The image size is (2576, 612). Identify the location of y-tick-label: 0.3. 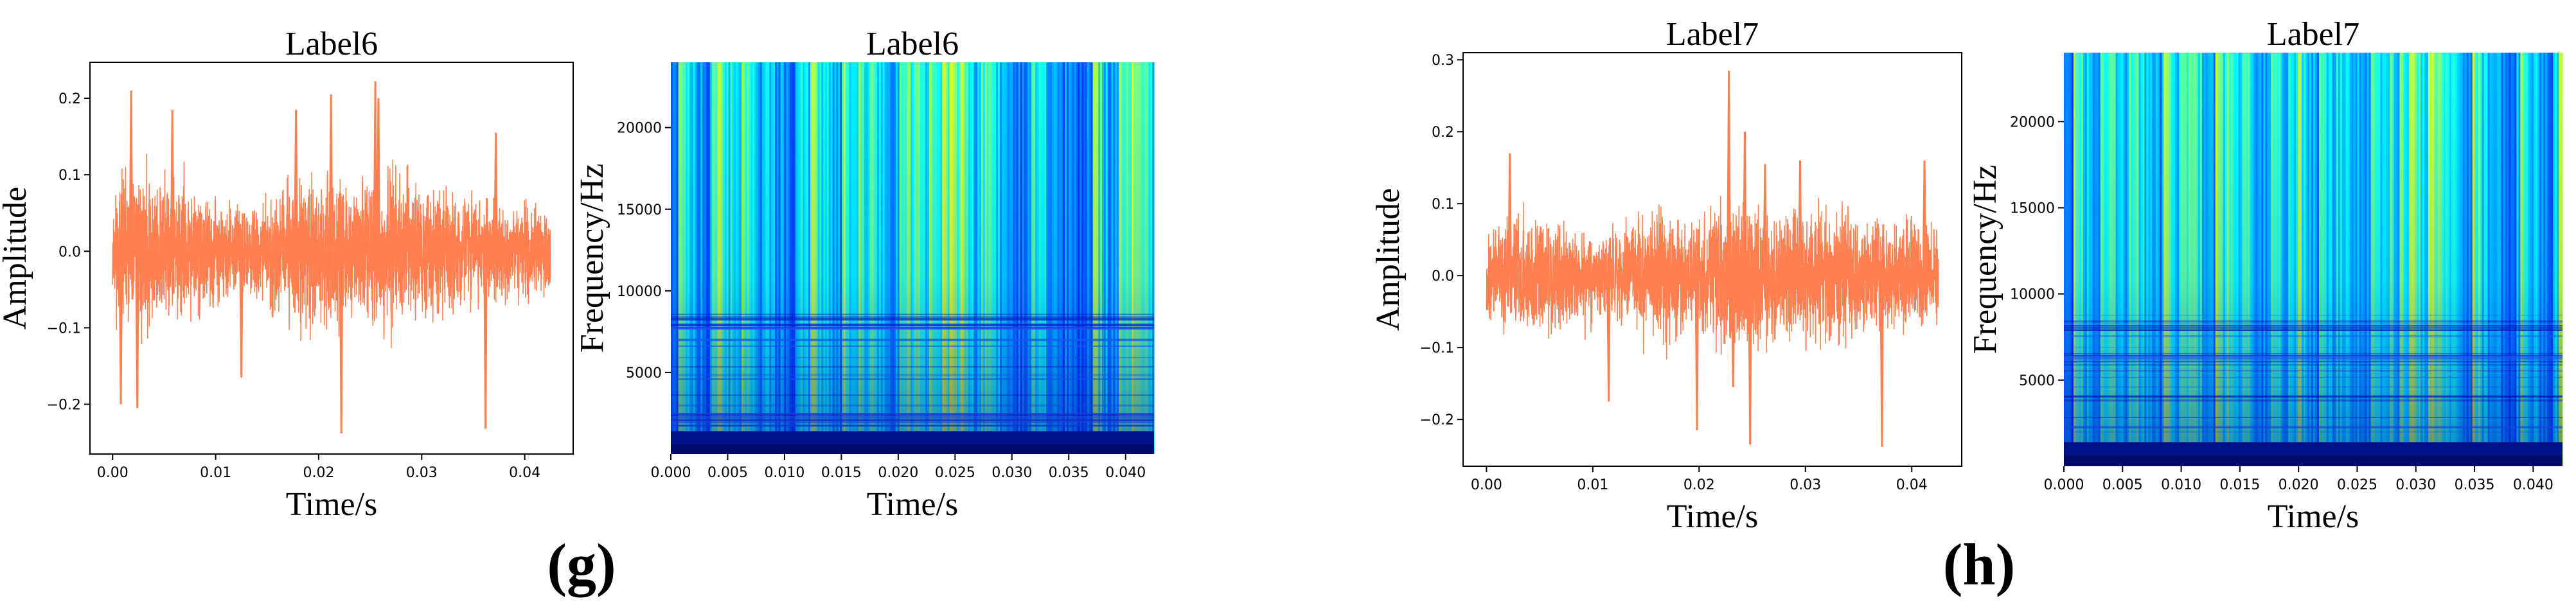
(1443, 61).